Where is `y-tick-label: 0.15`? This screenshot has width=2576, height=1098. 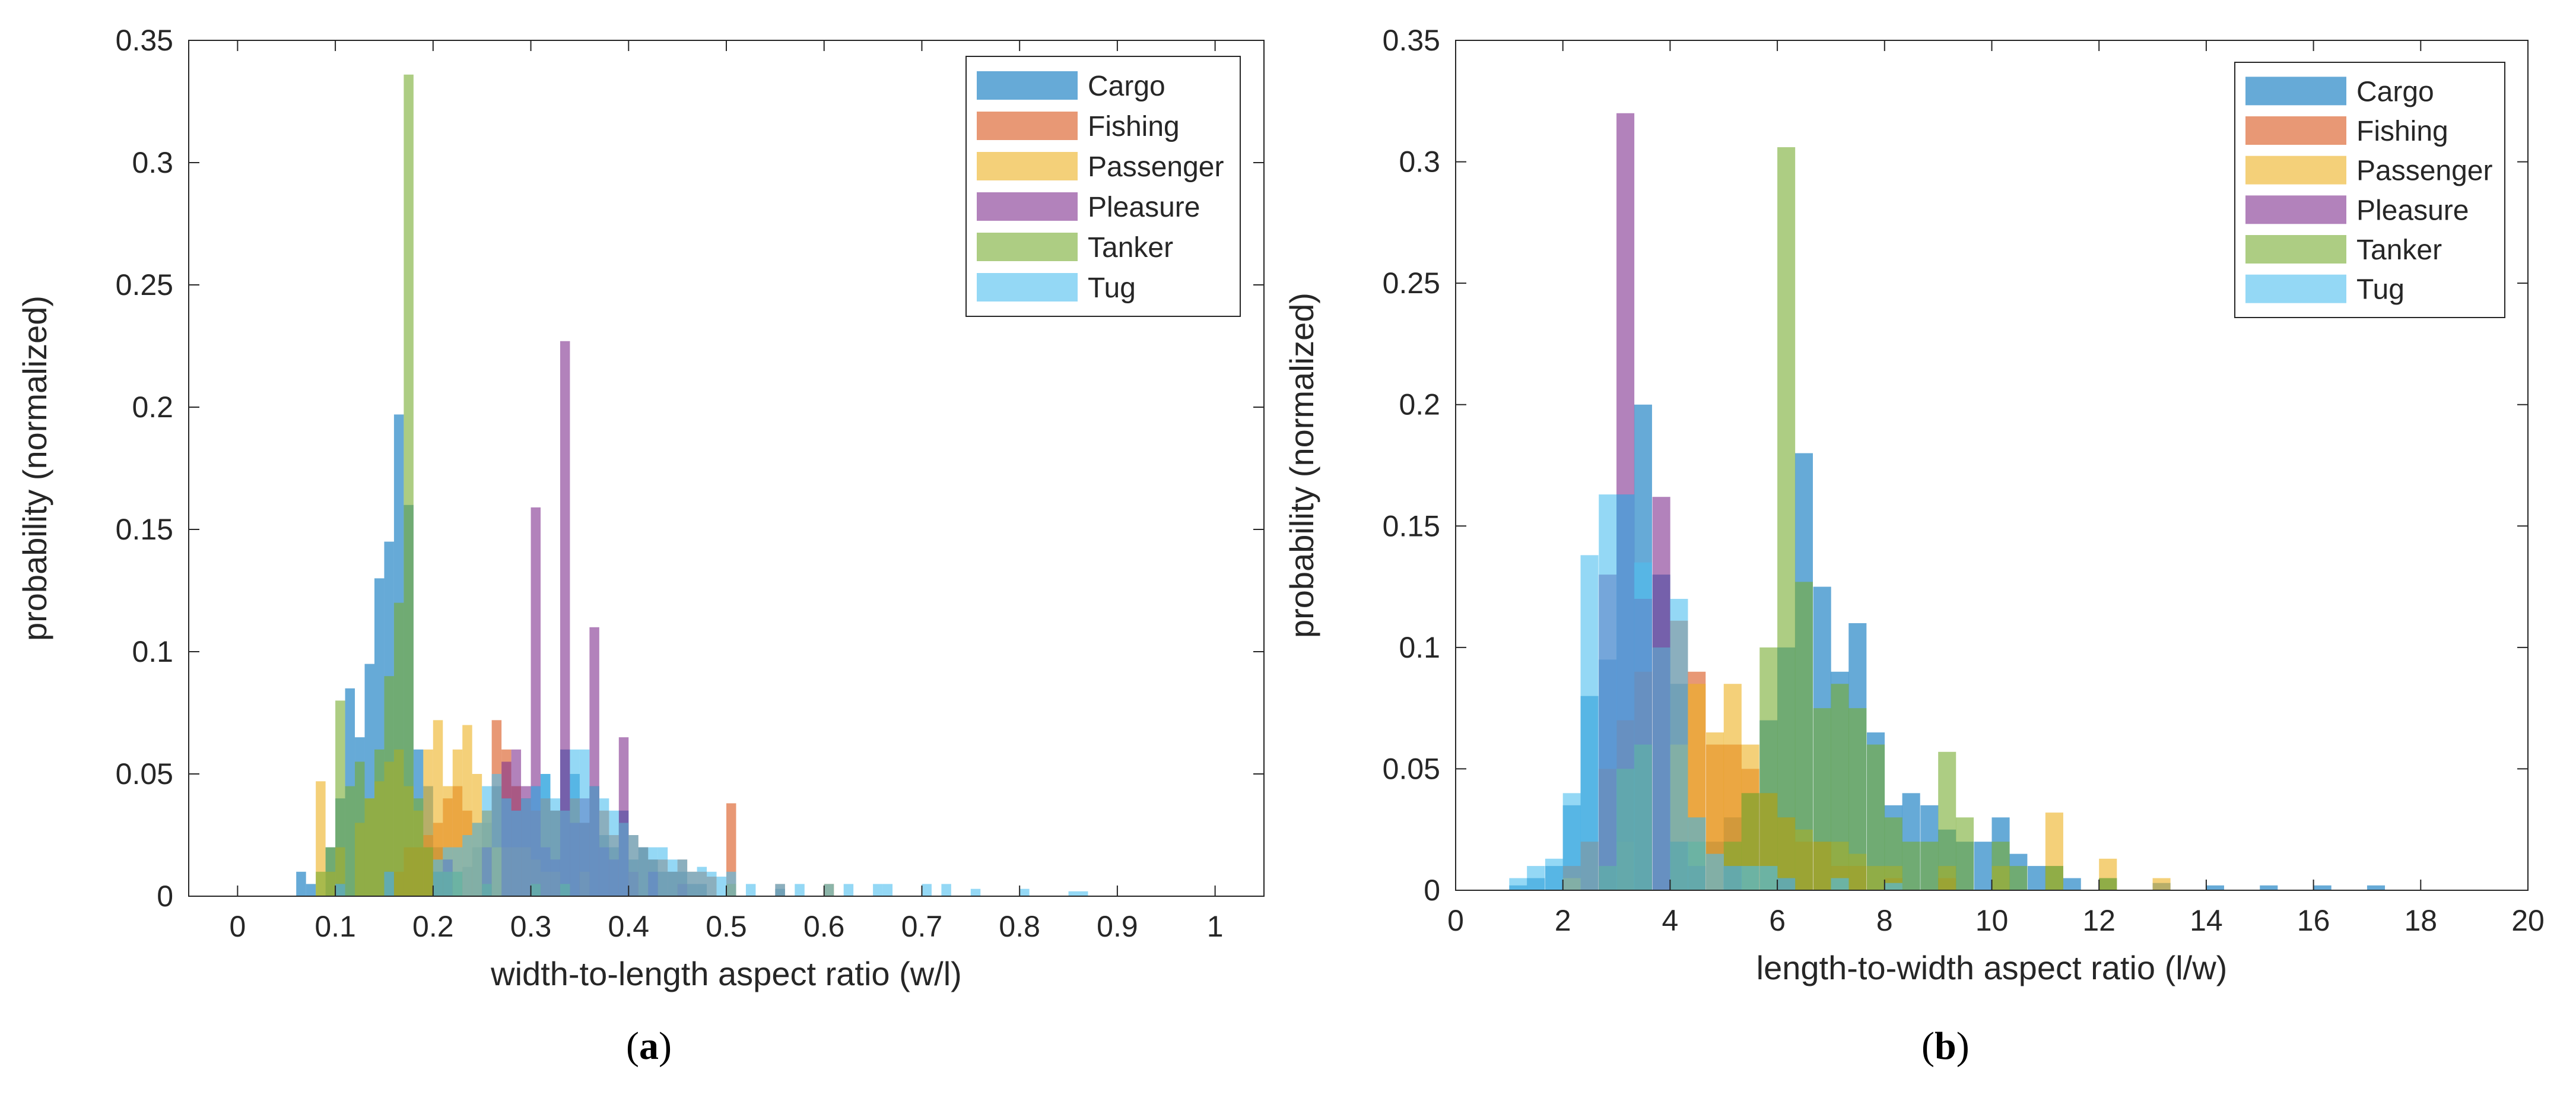
y-tick-label: 0.15 is located at coordinates (144, 529).